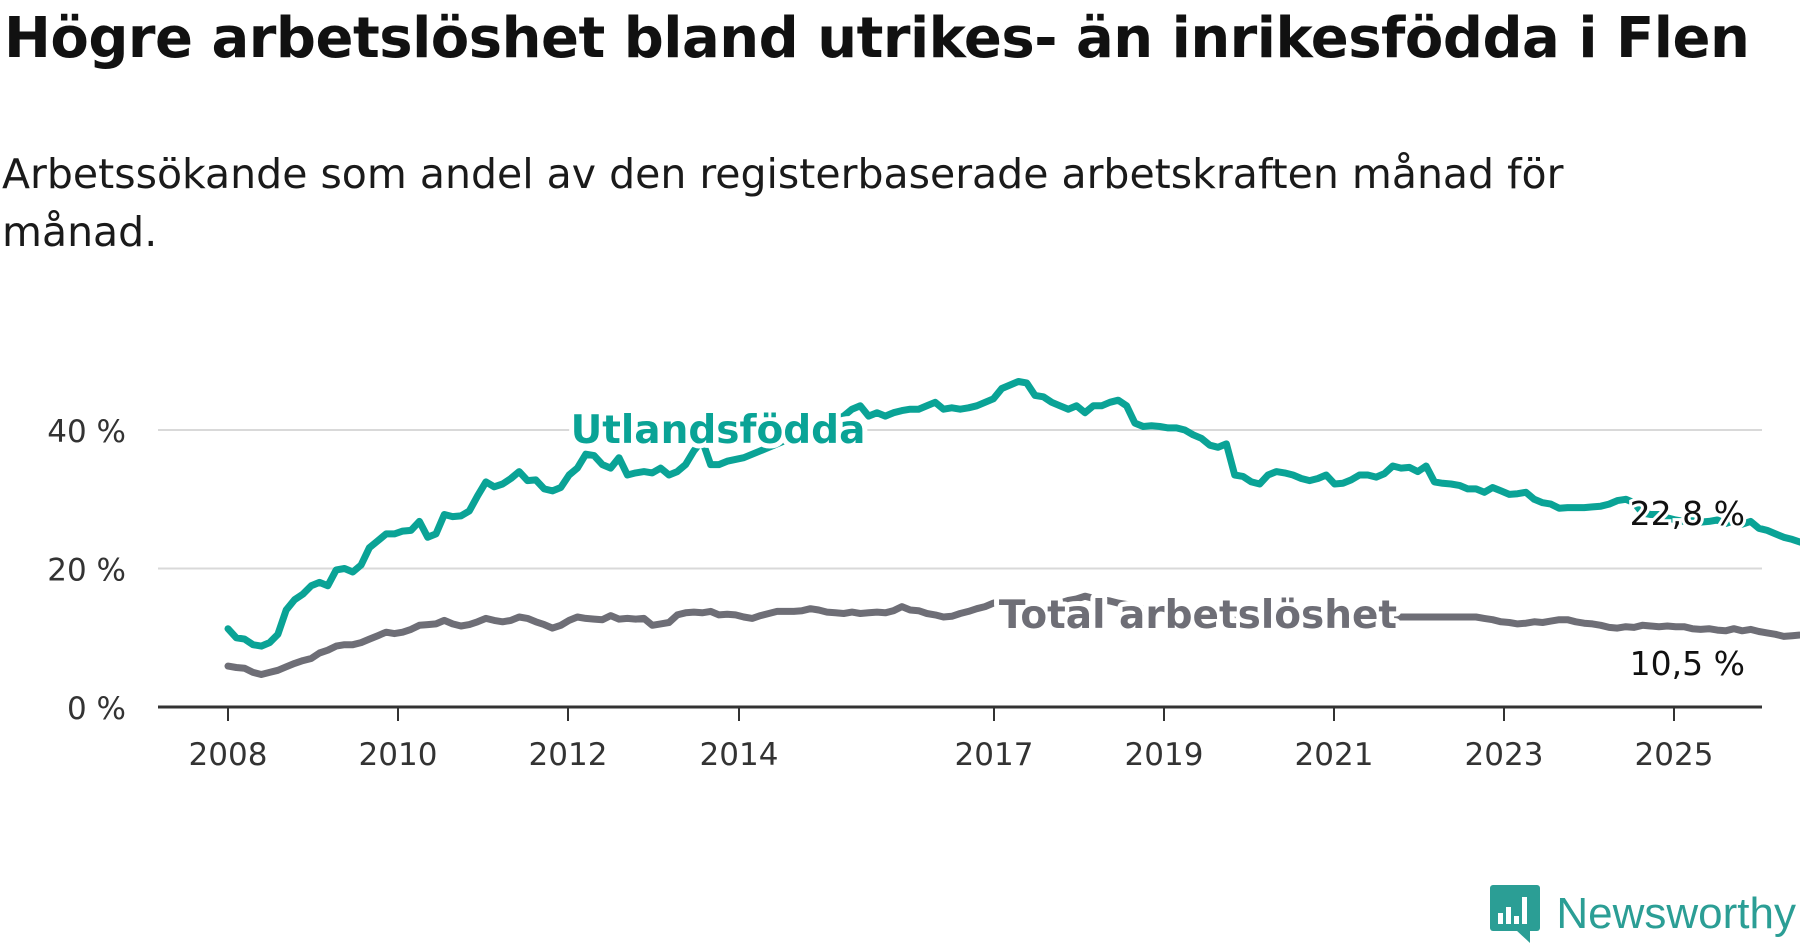 The width and height of the screenshot is (1800, 948). I want to click on series-end-label-total-arbetsloshet: 10,5 %, so click(1687, 663).